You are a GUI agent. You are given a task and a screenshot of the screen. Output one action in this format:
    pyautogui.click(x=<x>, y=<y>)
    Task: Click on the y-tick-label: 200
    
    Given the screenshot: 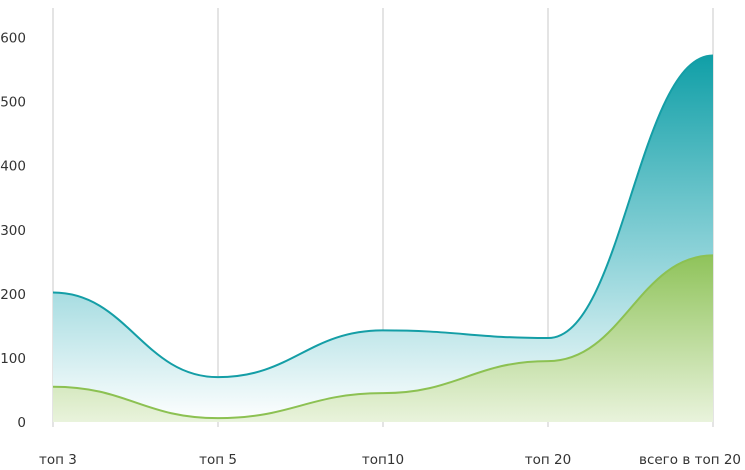 What is the action you would take?
    pyautogui.click(x=13, y=295)
    